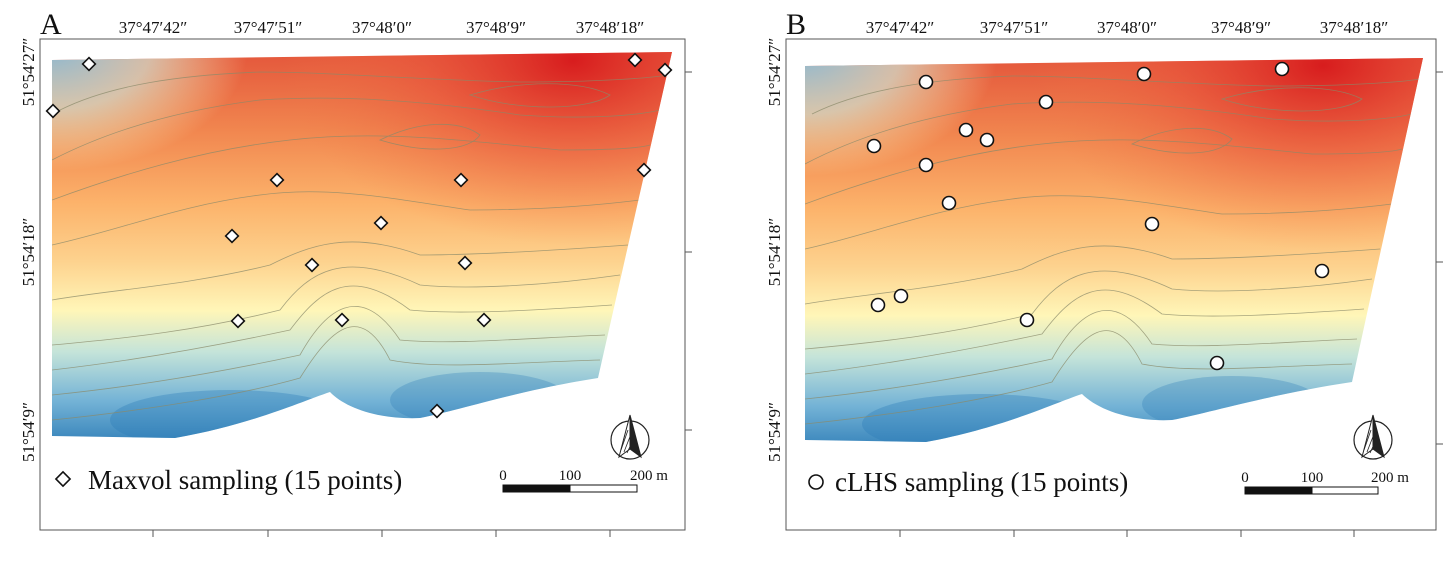 This screenshot has height=562, width=1456. Describe the element at coordinates (796, 24) in the screenshot. I see `panel-letter: B` at that location.